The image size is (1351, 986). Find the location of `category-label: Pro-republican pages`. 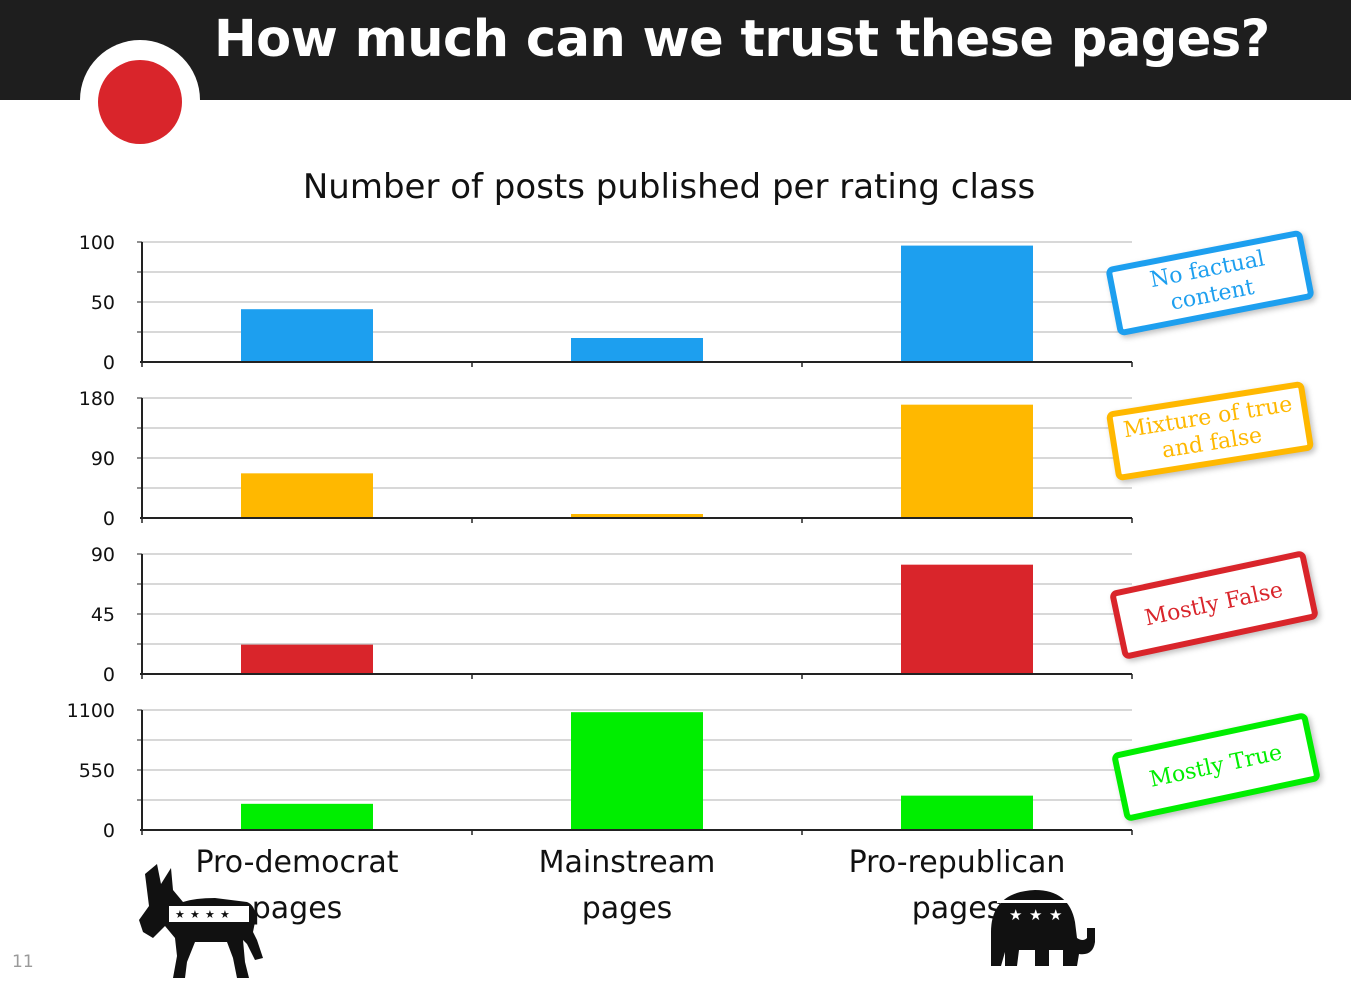

category-label: Pro-republican pages is located at coordinates (957, 885).